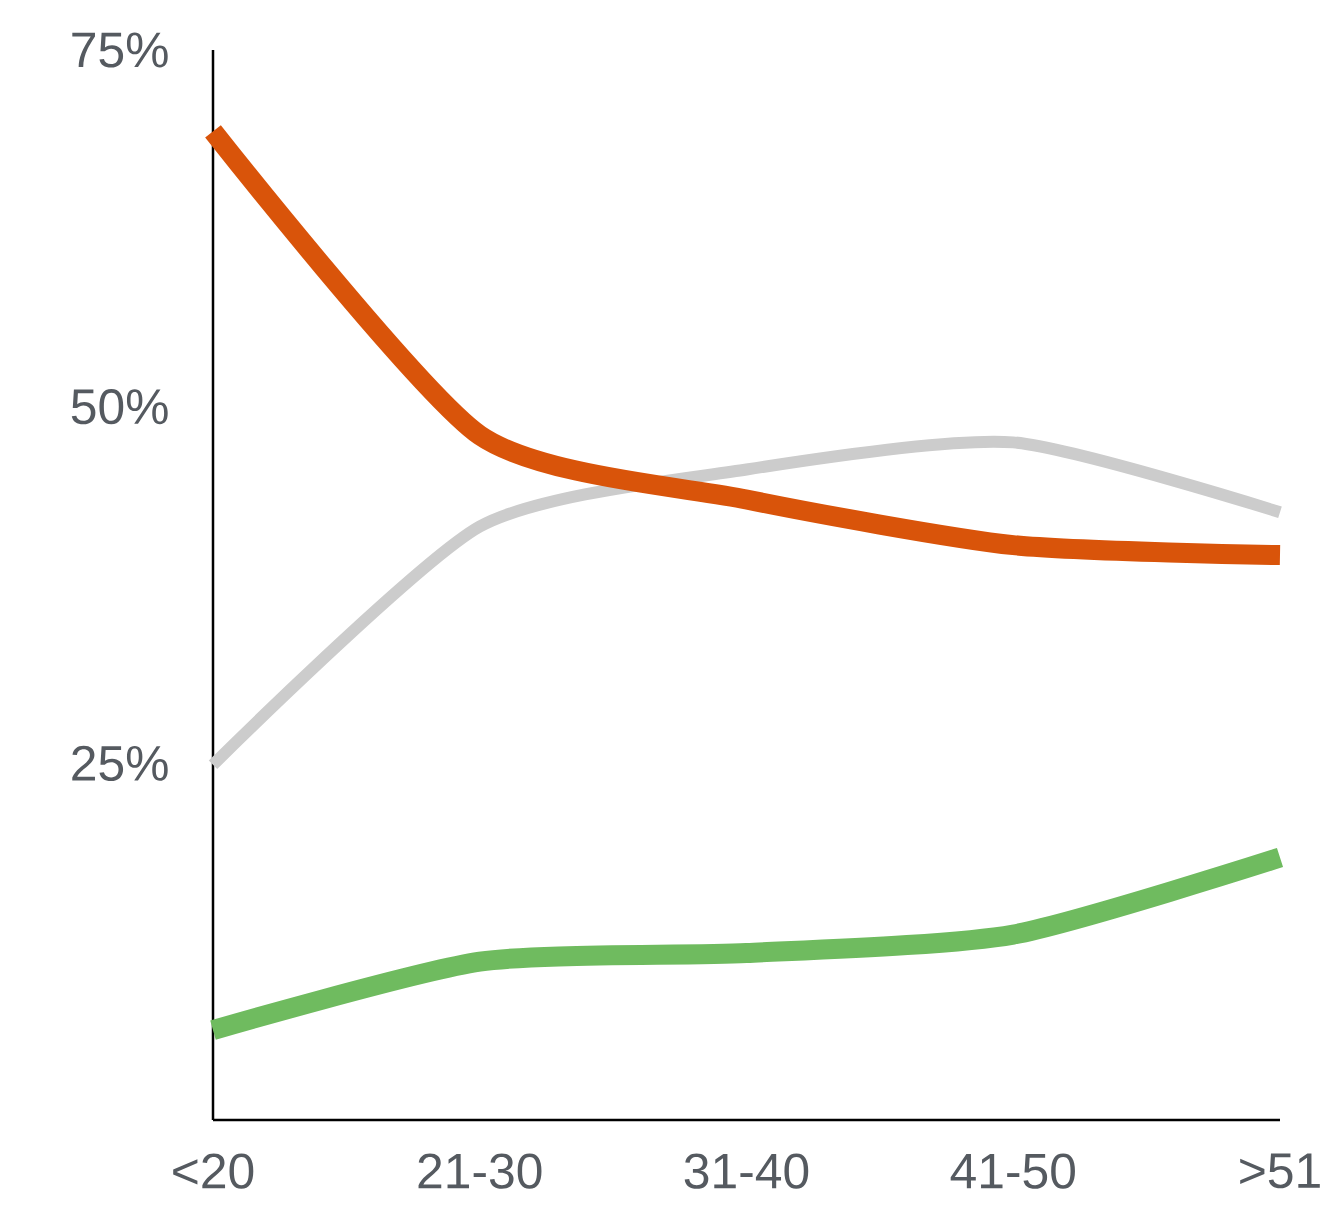  I want to click on x-tick-label: 41-50, so click(1012, 1171).